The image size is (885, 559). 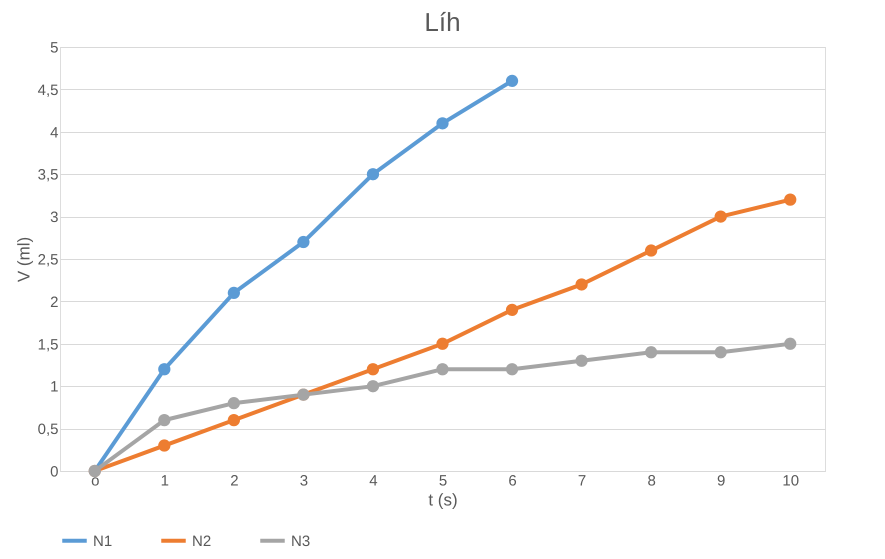 I want to click on y-tick-label: 0,5, so click(x=48, y=429).